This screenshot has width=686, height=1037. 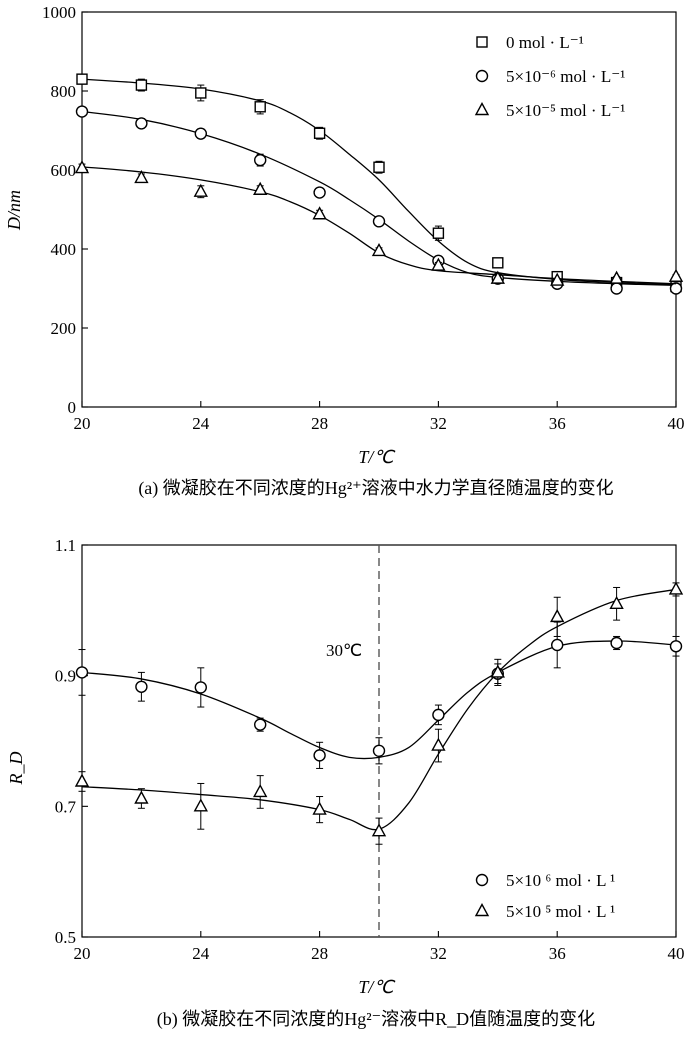 I want to click on chartB-ytick-label: 0.9, so click(x=65, y=676).